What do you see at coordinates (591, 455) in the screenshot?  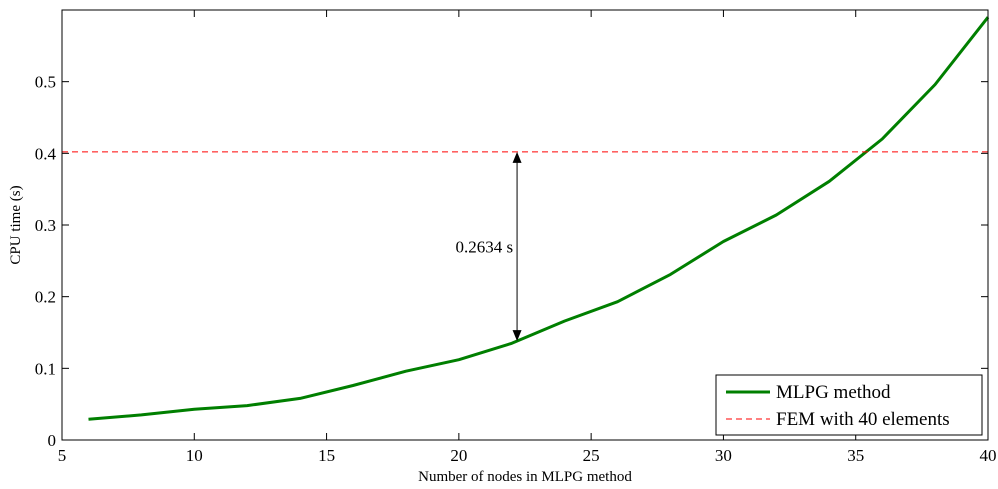 I see `x-tick-label: 25` at bounding box center [591, 455].